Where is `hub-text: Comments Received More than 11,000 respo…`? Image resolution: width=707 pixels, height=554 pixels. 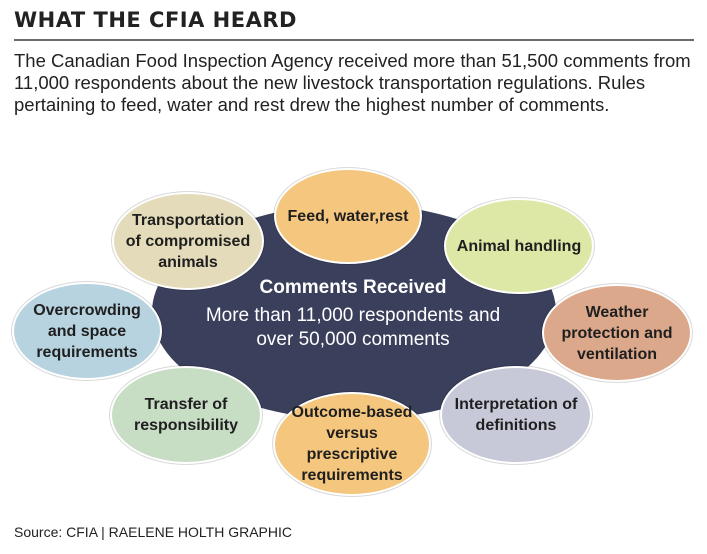
hub-text: Comments Received More than 11,000 respo… is located at coordinates (353, 314).